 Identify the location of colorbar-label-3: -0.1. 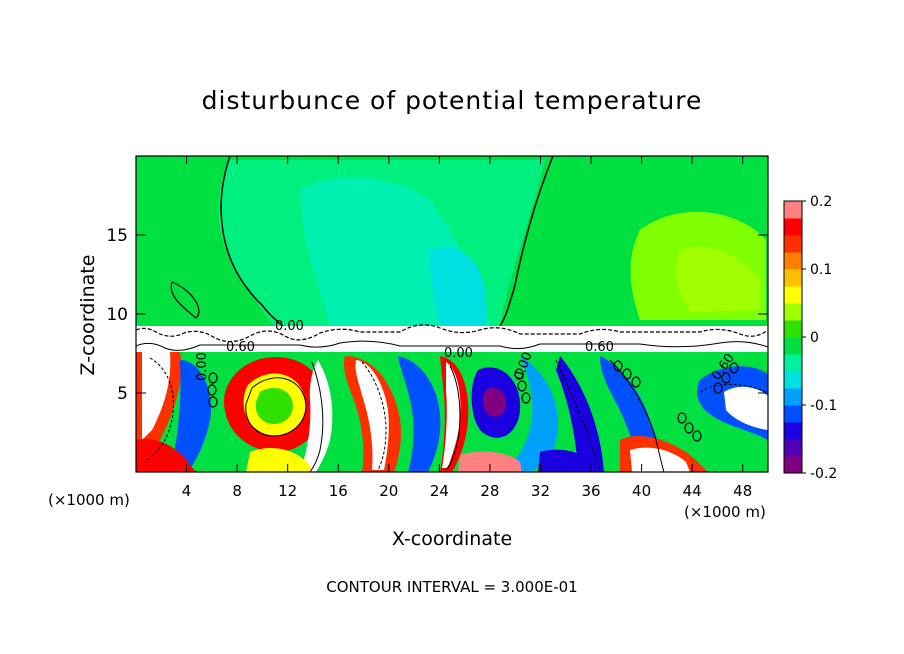
(823, 406).